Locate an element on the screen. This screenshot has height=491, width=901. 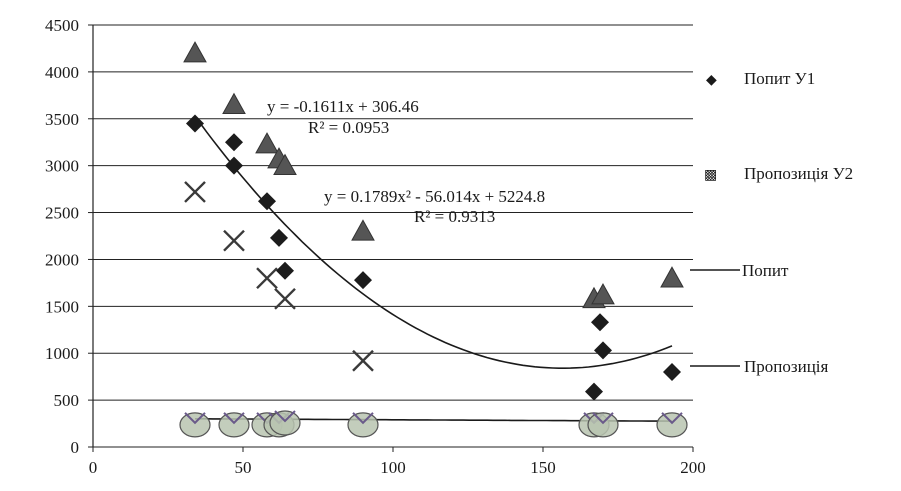
x-tick-label: 200 is located at coordinates (693, 467).